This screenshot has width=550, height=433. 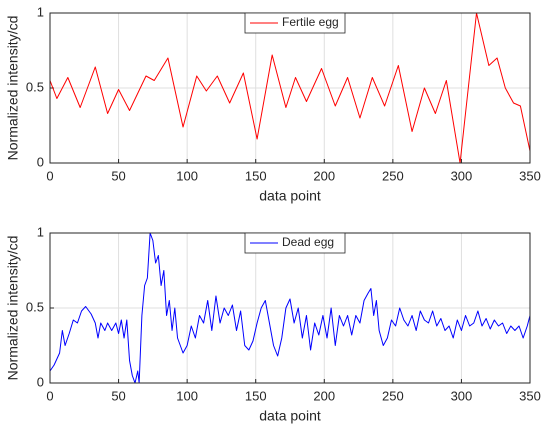 I want to click on legend-label: Fertile egg, so click(x=310, y=22).